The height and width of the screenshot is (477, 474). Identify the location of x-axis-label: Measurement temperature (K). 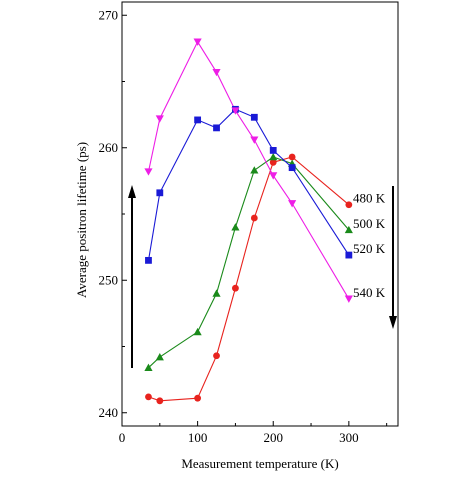
(259, 463).